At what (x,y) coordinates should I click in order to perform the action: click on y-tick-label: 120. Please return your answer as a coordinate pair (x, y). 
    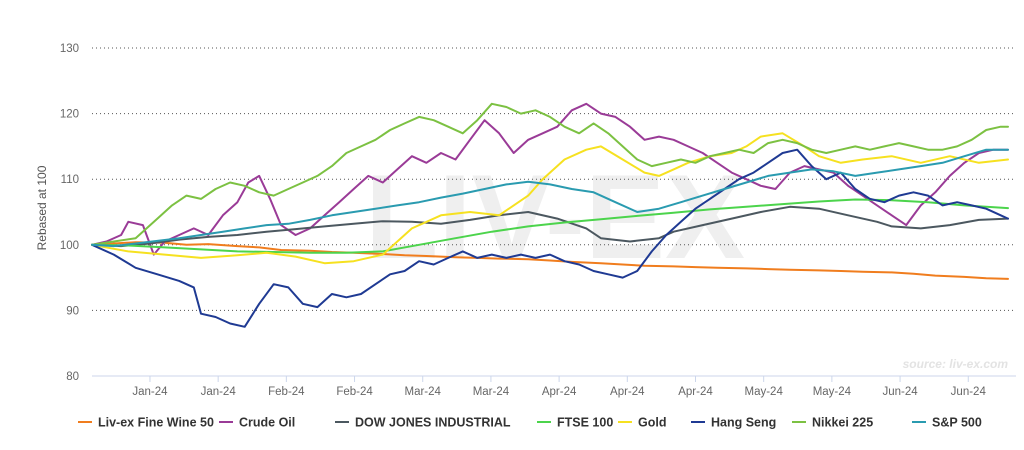
    Looking at the image, I should click on (69, 115).